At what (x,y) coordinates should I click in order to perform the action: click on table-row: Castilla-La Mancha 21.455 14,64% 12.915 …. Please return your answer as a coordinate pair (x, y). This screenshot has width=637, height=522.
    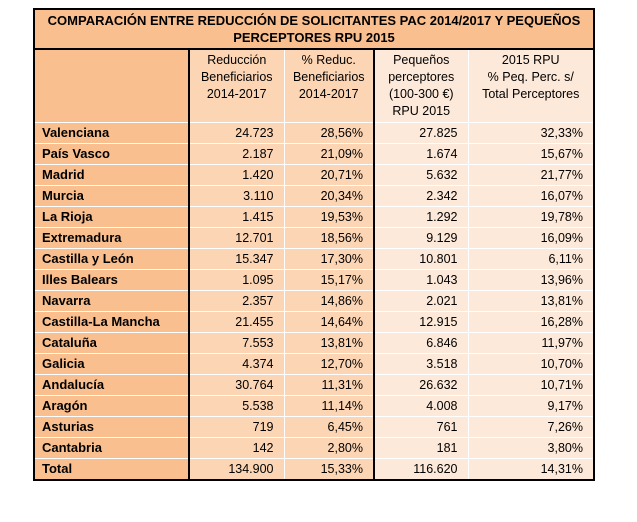
    Looking at the image, I should click on (314, 321).